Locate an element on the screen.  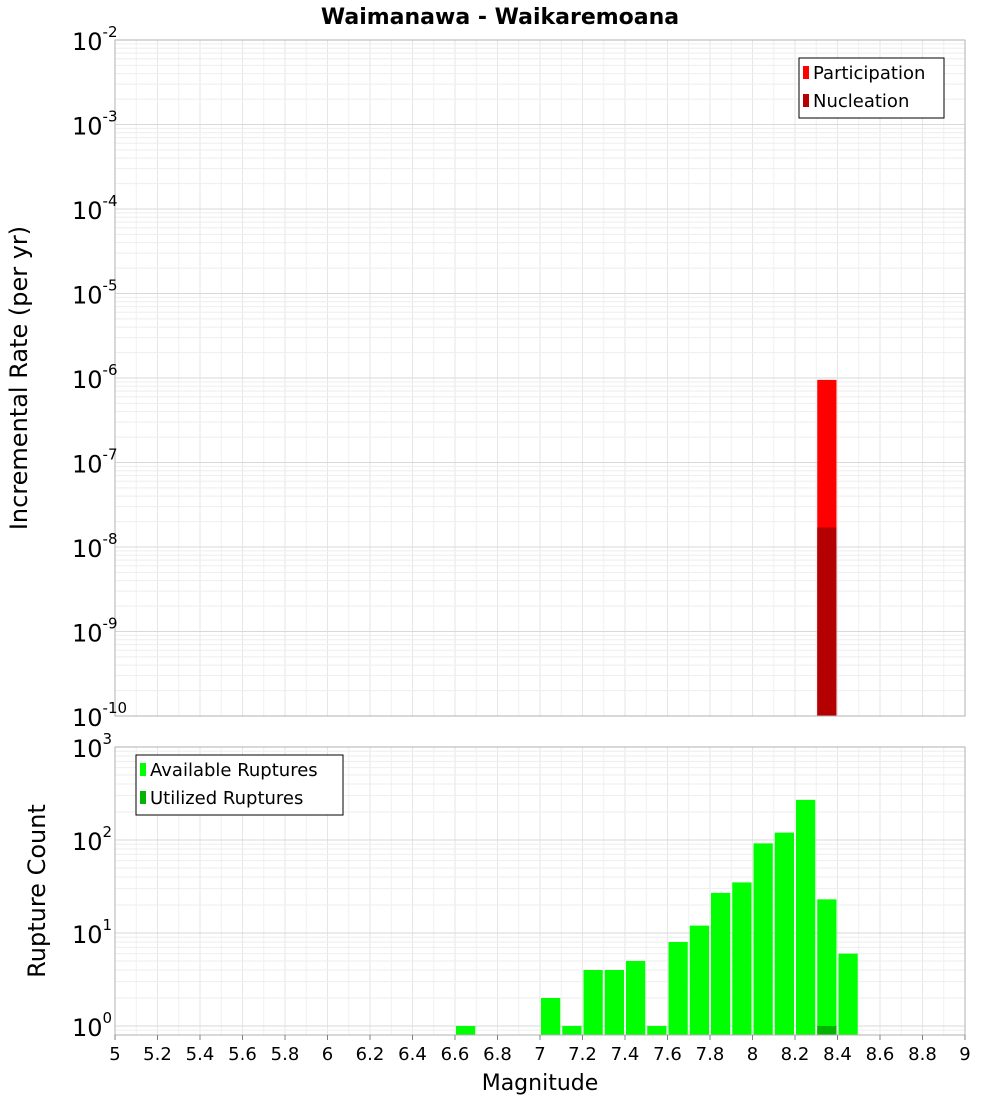
x-tick-label: 8.4 is located at coordinates (837, 1054).